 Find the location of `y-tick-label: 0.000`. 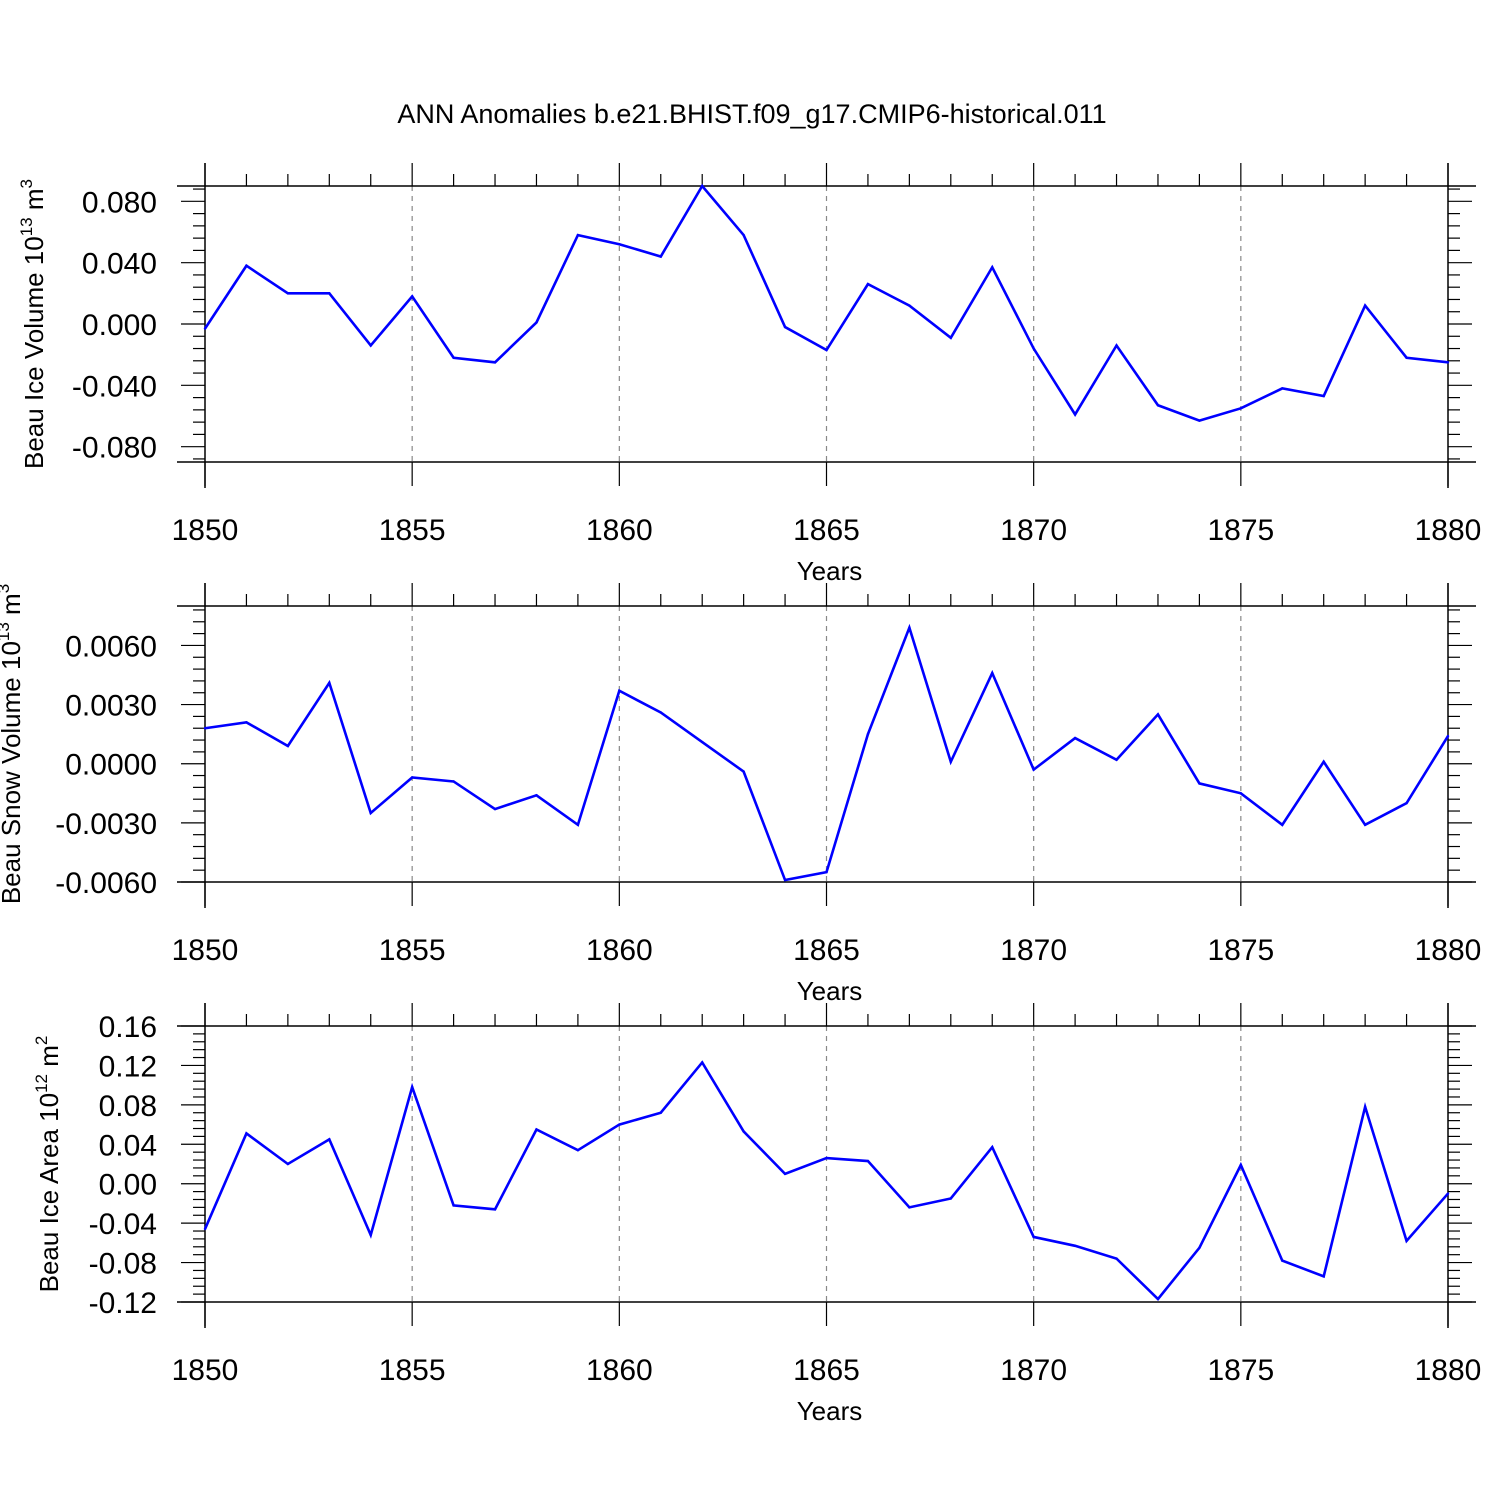

y-tick-label: 0.000 is located at coordinates (119, 325).